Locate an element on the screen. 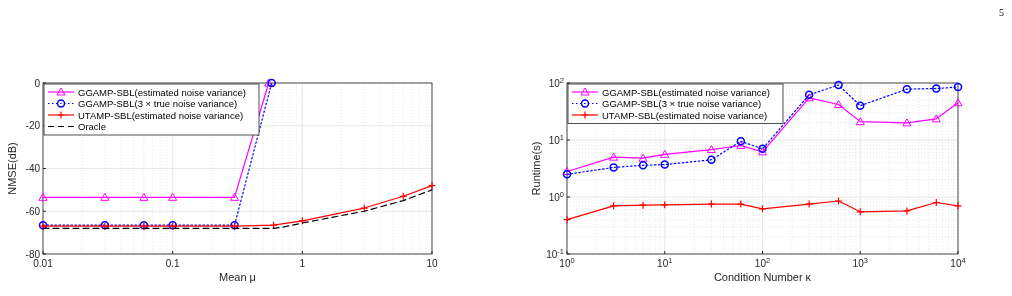 The height and width of the screenshot is (296, 1012). x-tick-label: 10$^{4}$ is located at coordinates (958, 262).